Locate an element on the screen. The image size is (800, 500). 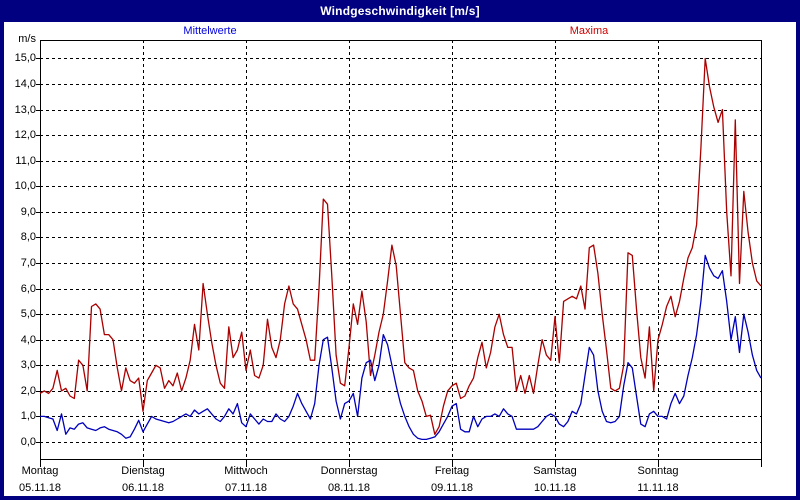
y-tick-label: 5,0 is located at coordinates (28, 314).